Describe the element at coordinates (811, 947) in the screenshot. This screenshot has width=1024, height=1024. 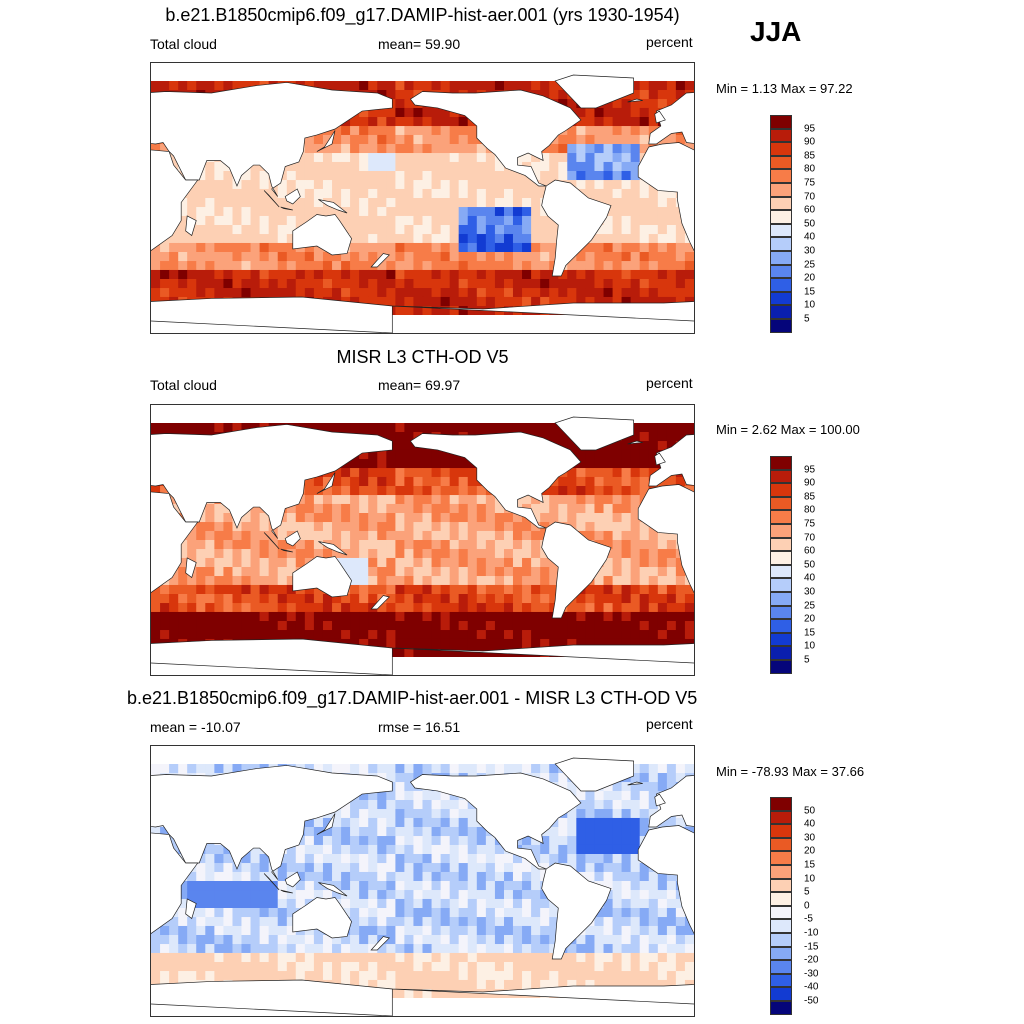
I see `colorbar-tick-label: -15` at that location.